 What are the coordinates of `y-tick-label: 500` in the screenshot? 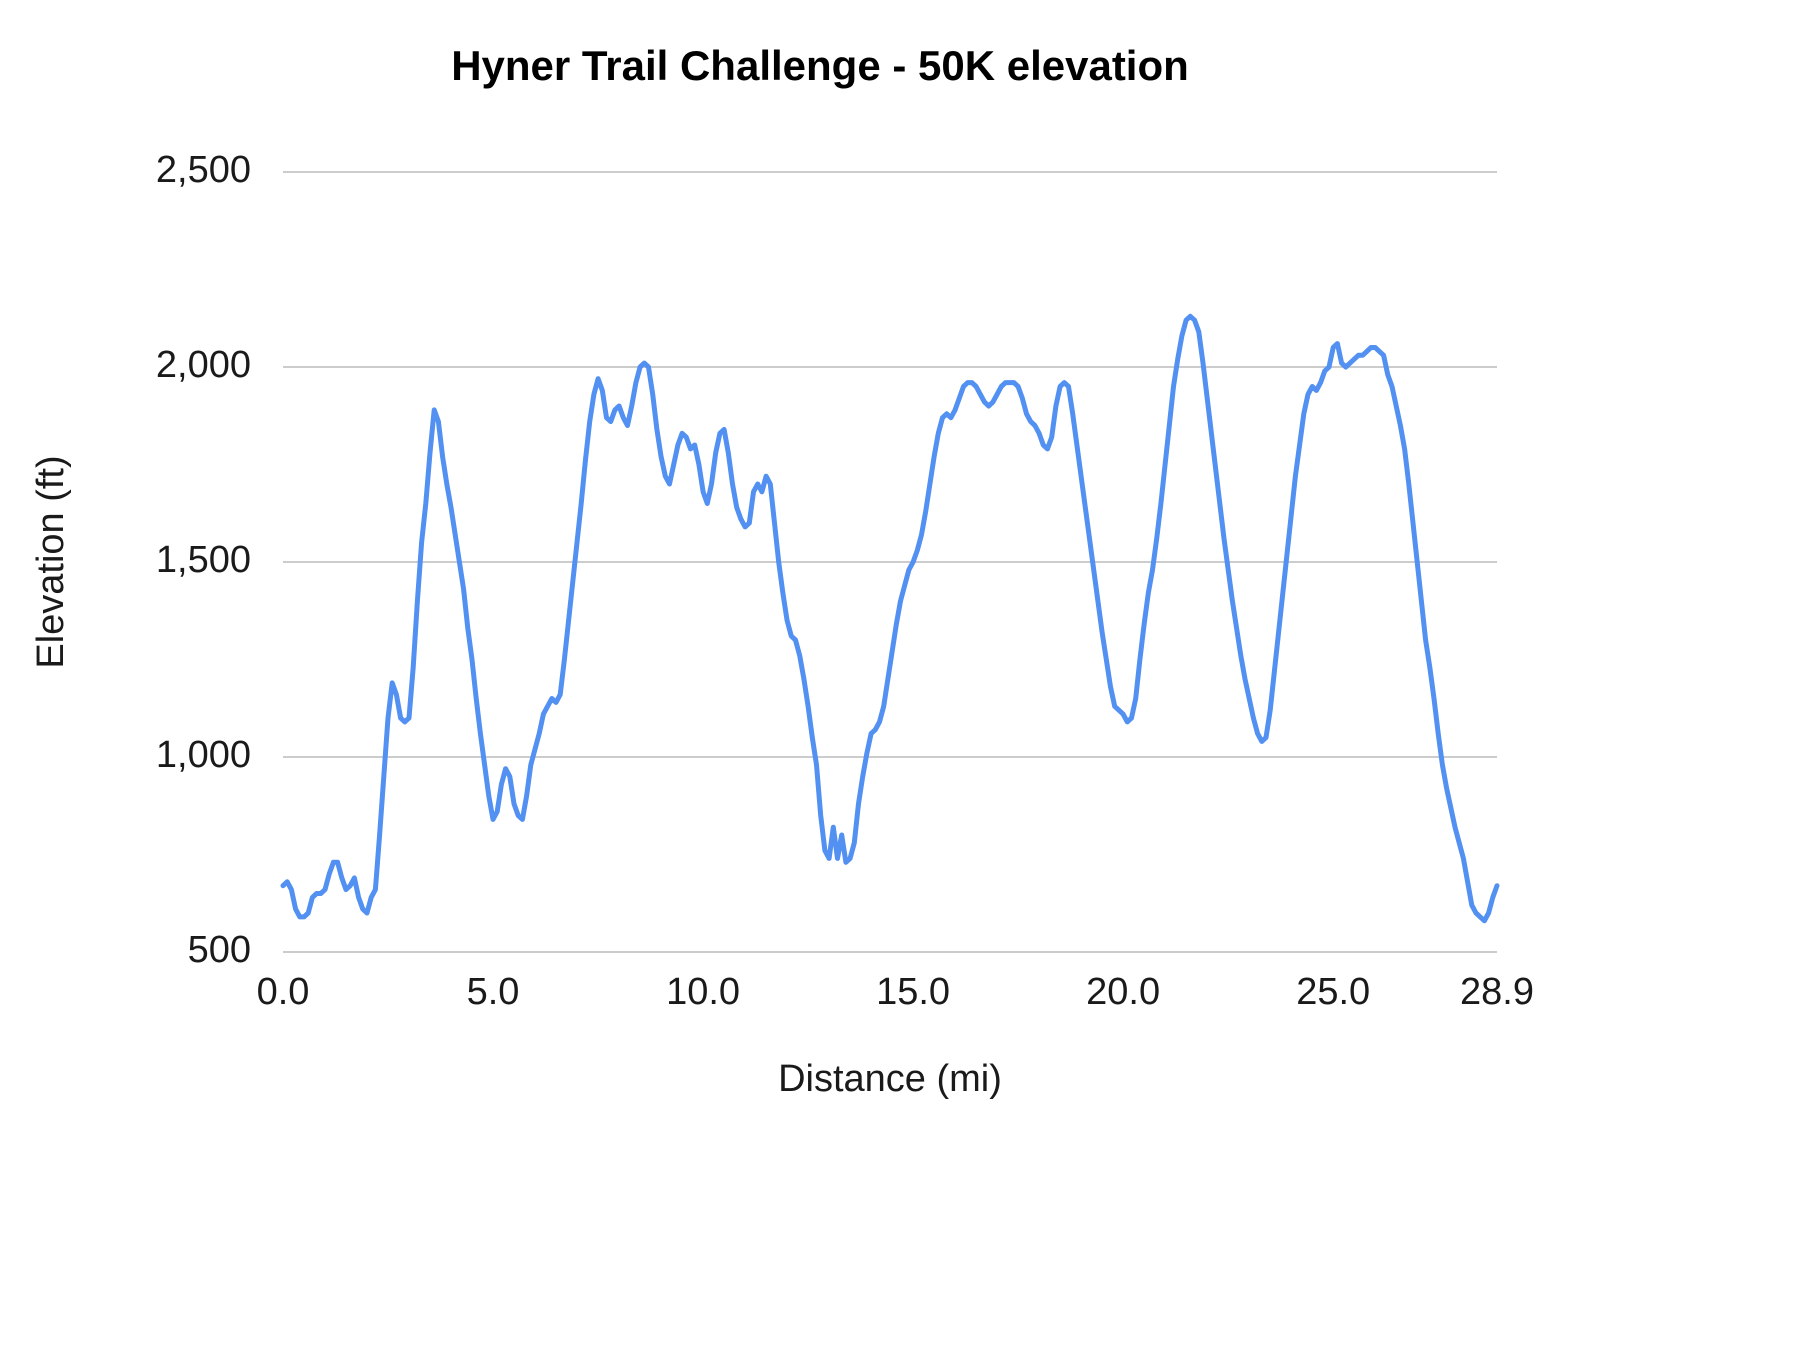 It's located at (219, 950).